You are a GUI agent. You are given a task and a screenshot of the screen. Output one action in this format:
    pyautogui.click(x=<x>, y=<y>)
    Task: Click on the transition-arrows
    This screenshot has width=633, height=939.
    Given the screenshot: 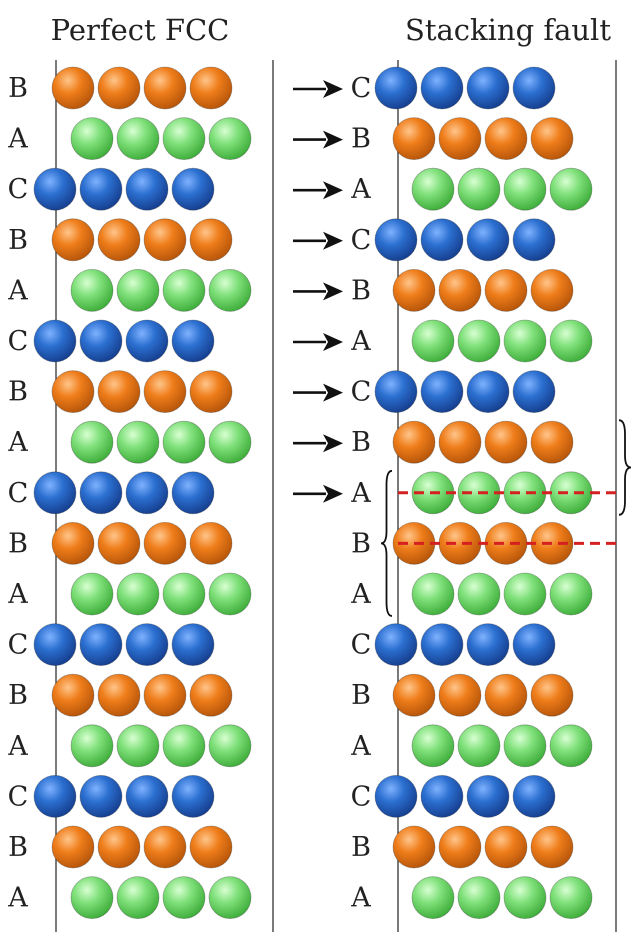 What is the action you would take?
    pyautogui.click(x=318, y=291)
    